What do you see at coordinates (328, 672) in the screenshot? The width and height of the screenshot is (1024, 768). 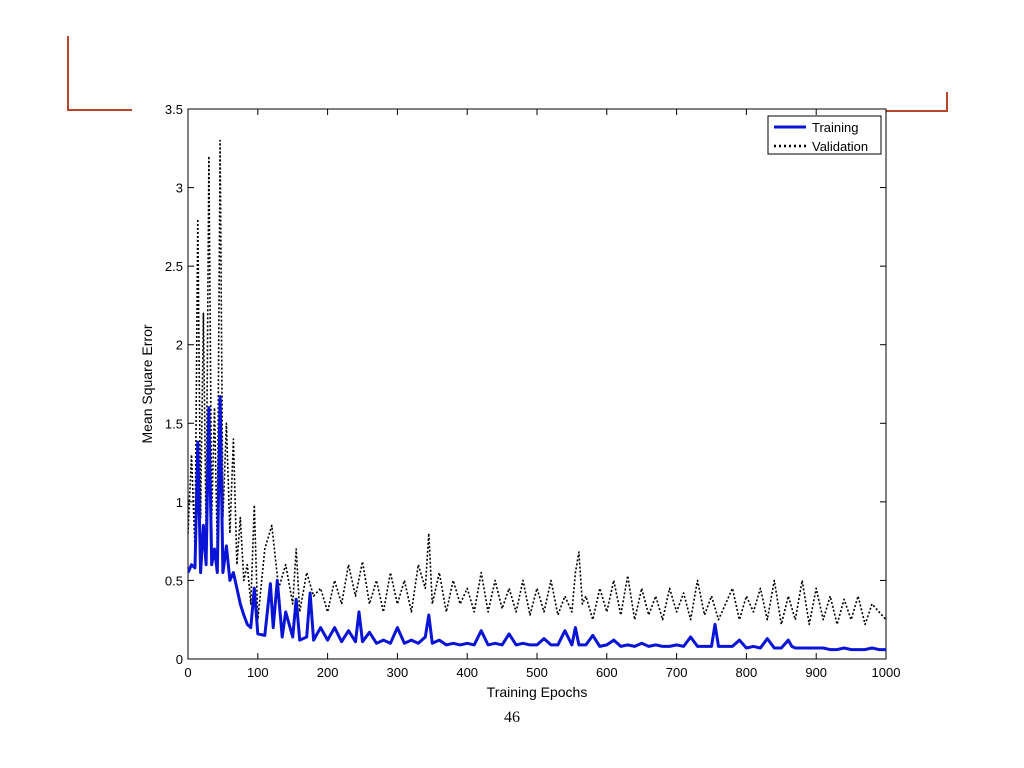 I see `x-tick-label: 200` at bounding box center [328, 672].